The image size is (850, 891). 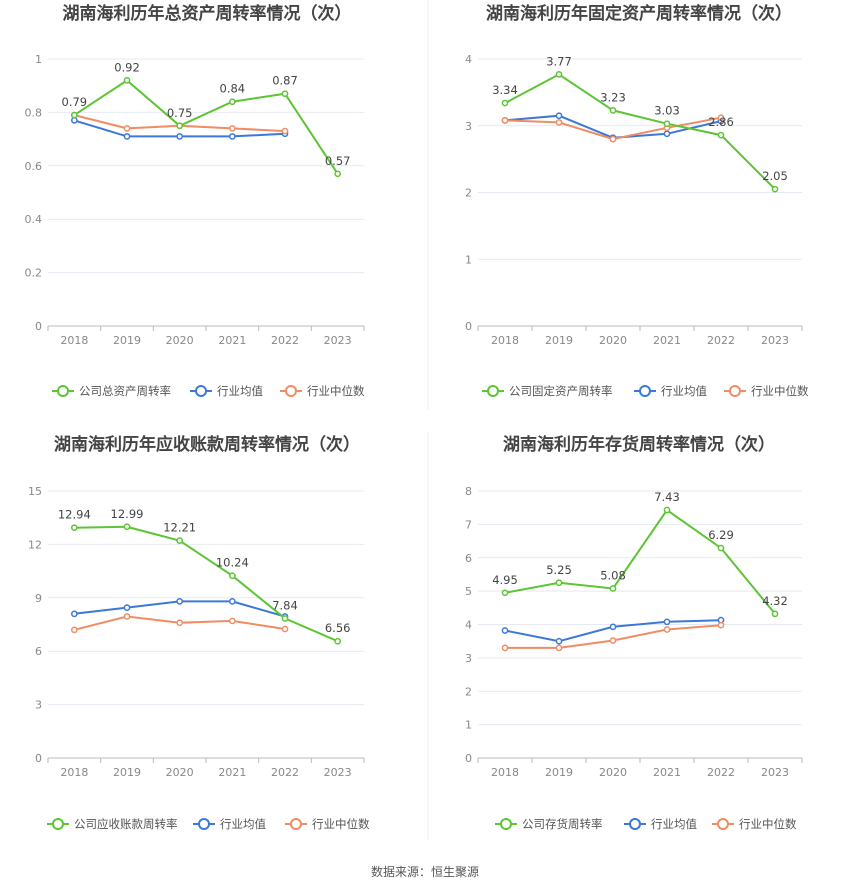 What do you see at coordinates (721, 535) in the screenshot?
I see `data-label: 6.29` at bounding box center [721, 535].